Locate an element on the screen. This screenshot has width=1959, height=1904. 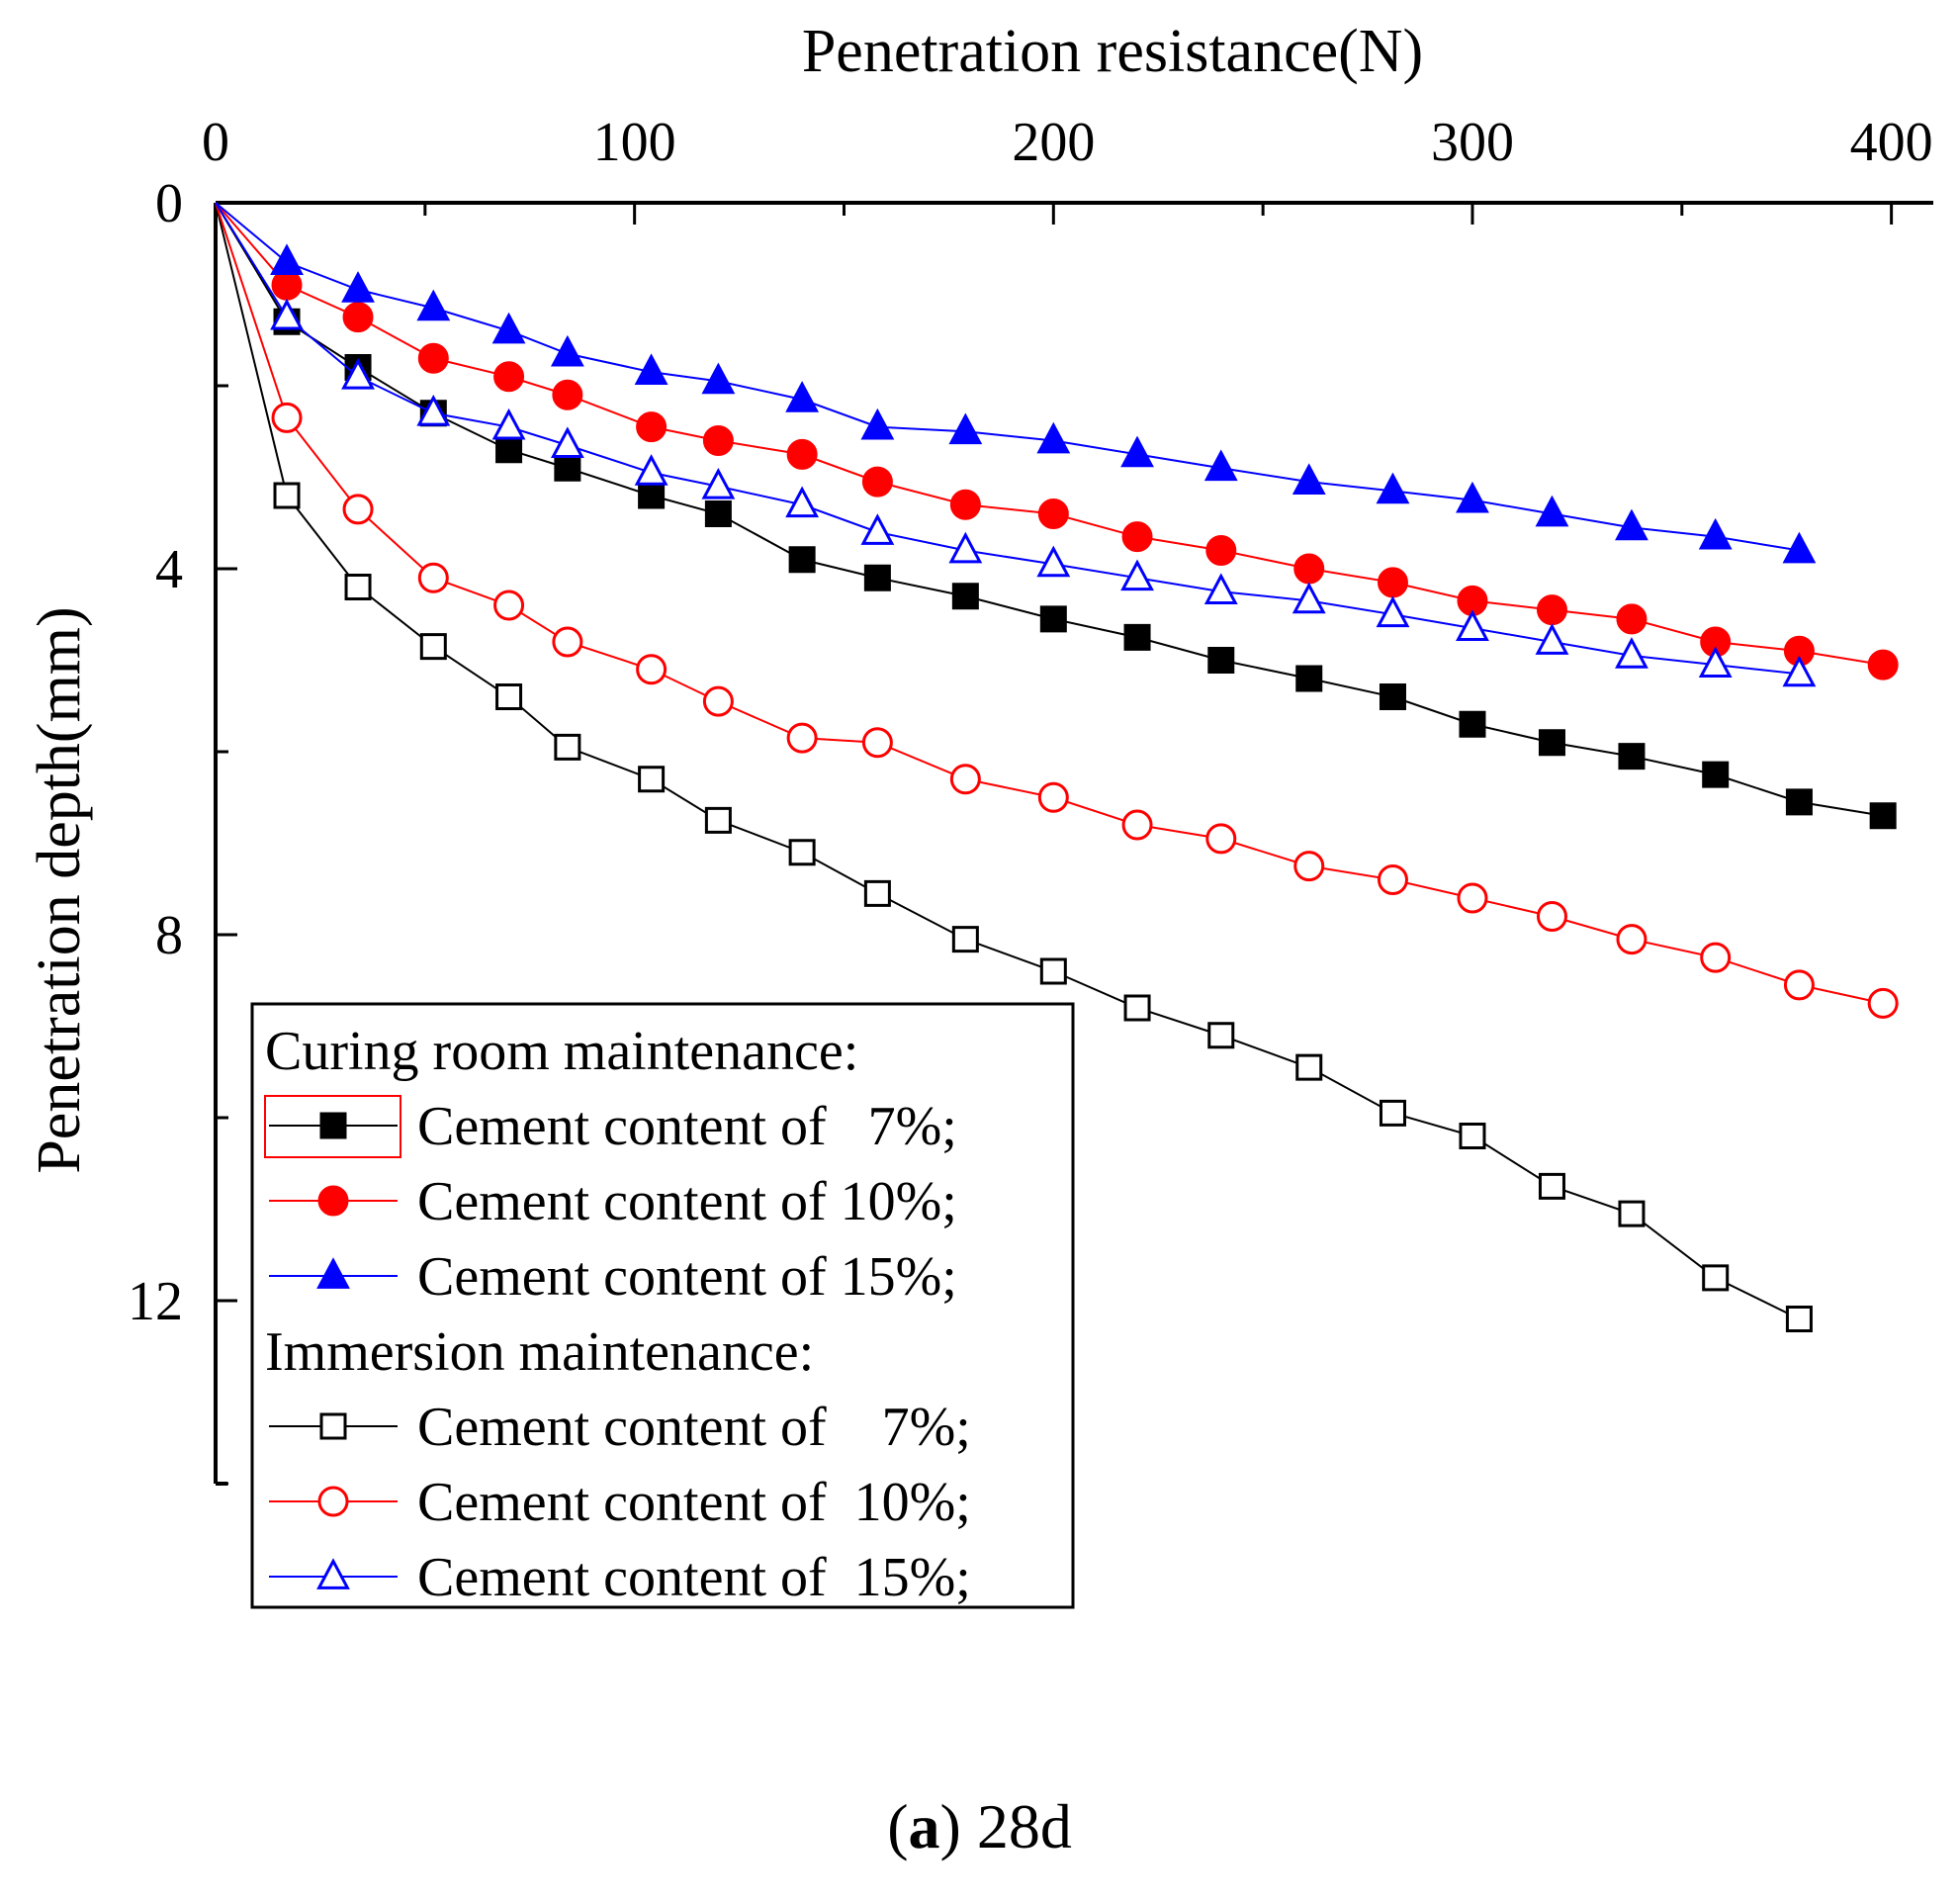
figure-caption: (a) 28d is located at coordinates (979, 1826).